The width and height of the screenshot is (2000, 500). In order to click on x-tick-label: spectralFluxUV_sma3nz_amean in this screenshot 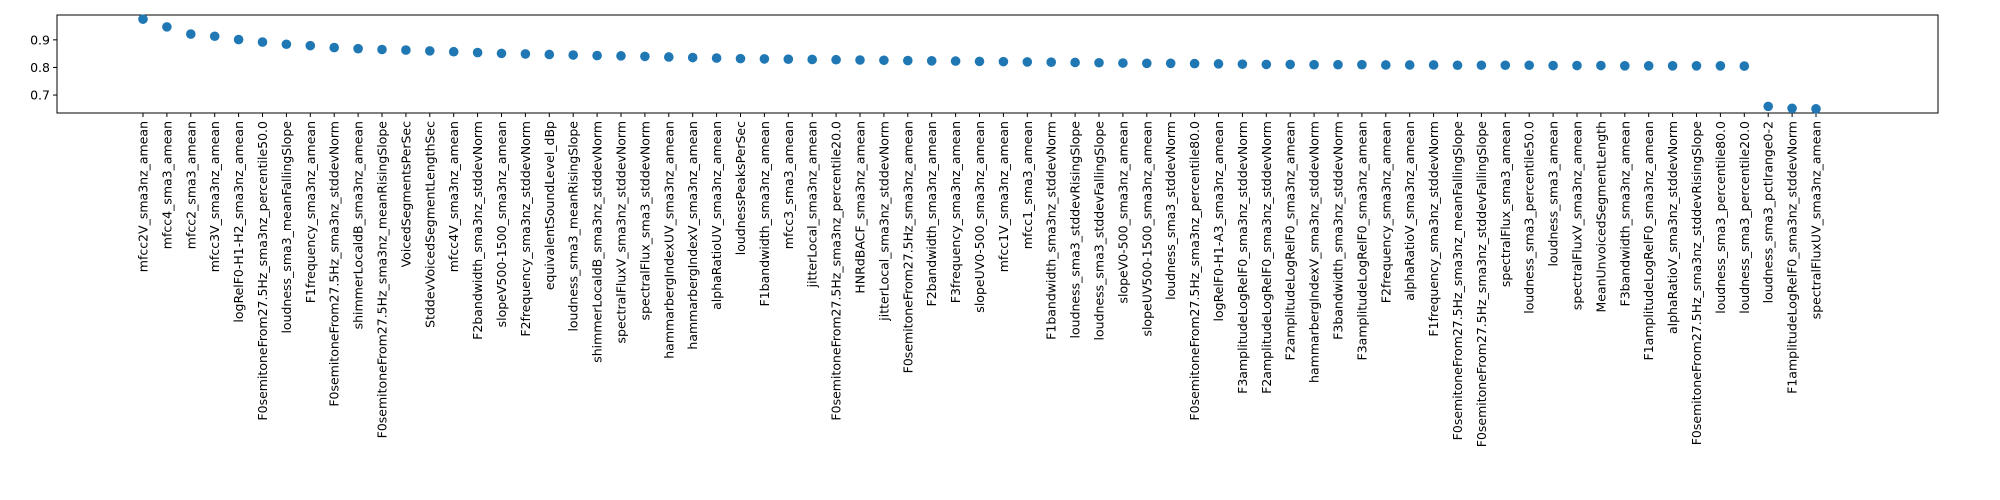, I will do `click(1816, 220)`.